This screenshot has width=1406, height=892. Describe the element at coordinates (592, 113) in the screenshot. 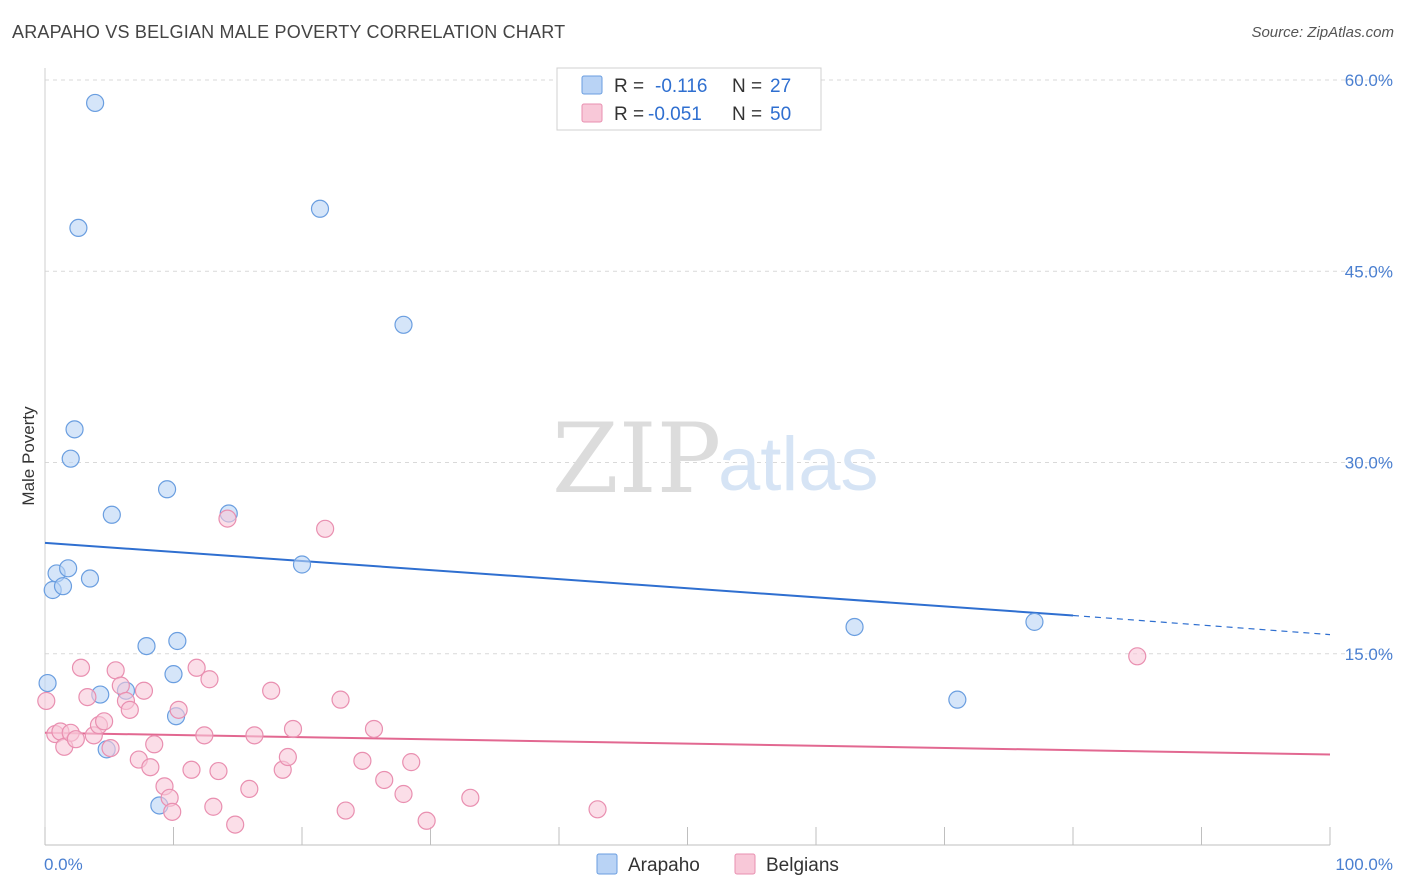

I see `legend-swatch-belgians` at that location.